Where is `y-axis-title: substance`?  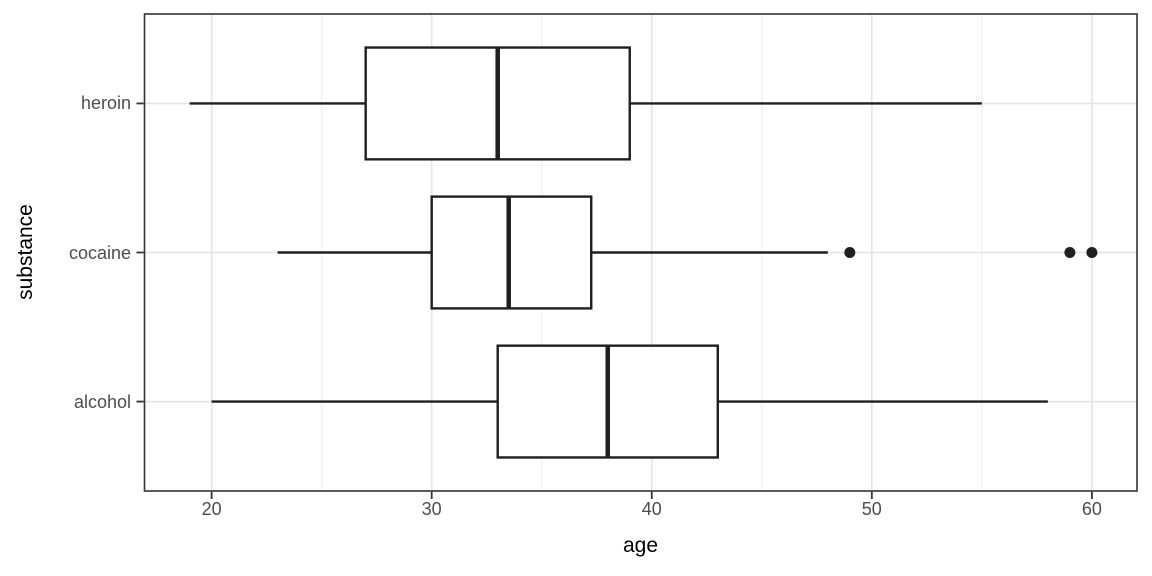 y-axis-title: substance is located at coordinates (25, 252).